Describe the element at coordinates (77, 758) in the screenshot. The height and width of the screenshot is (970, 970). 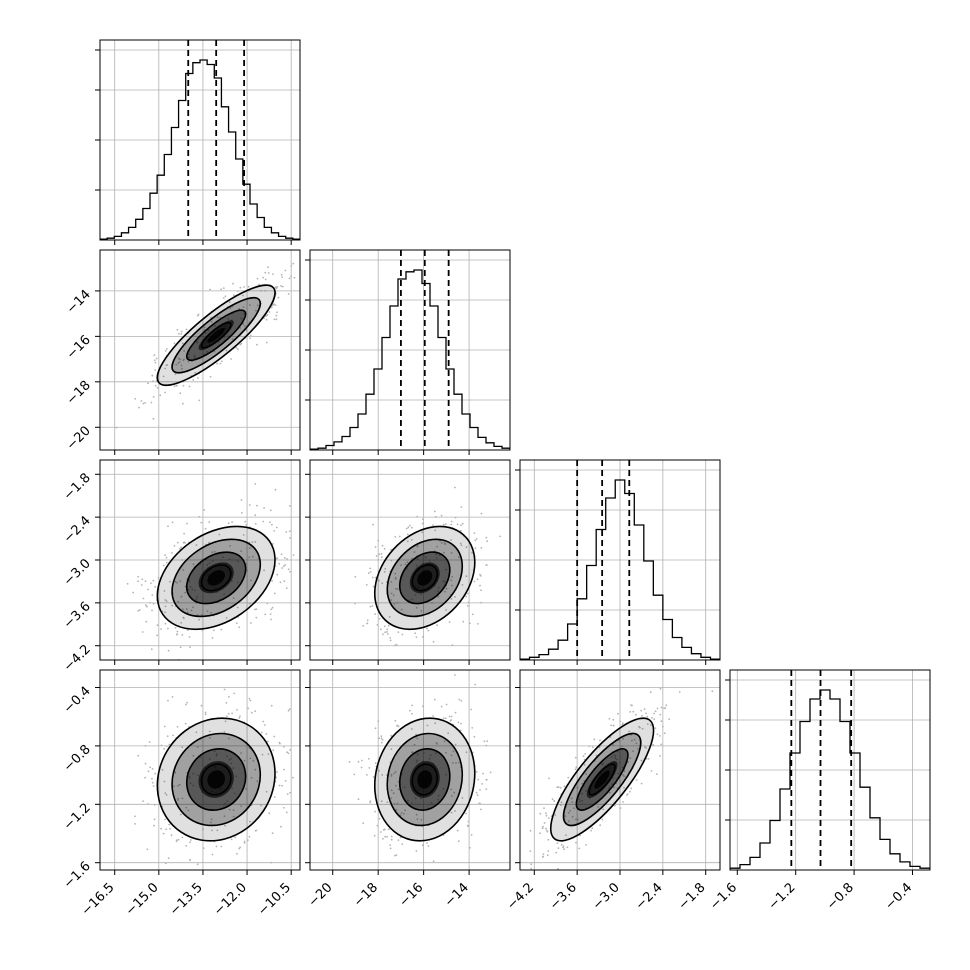
I see `y-tick-label: −0.8` at that location.